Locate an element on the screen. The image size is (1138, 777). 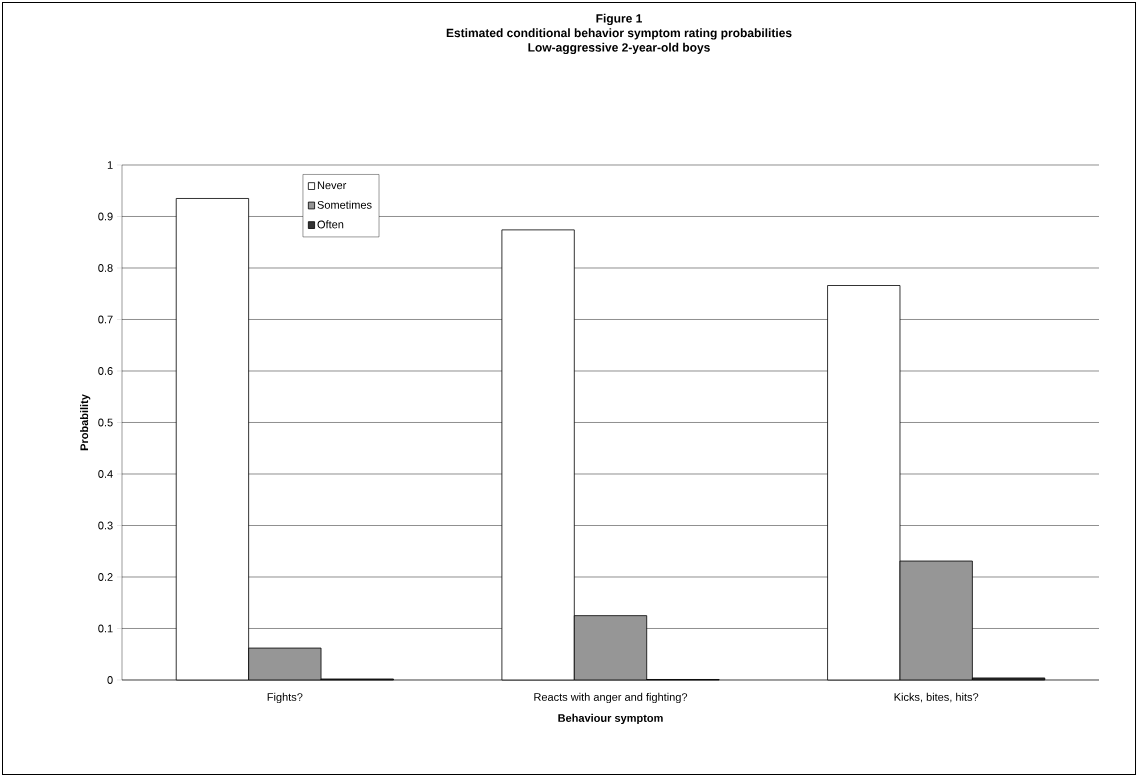
y-tick-label: 0.6 is located at coordinates (105, 371).